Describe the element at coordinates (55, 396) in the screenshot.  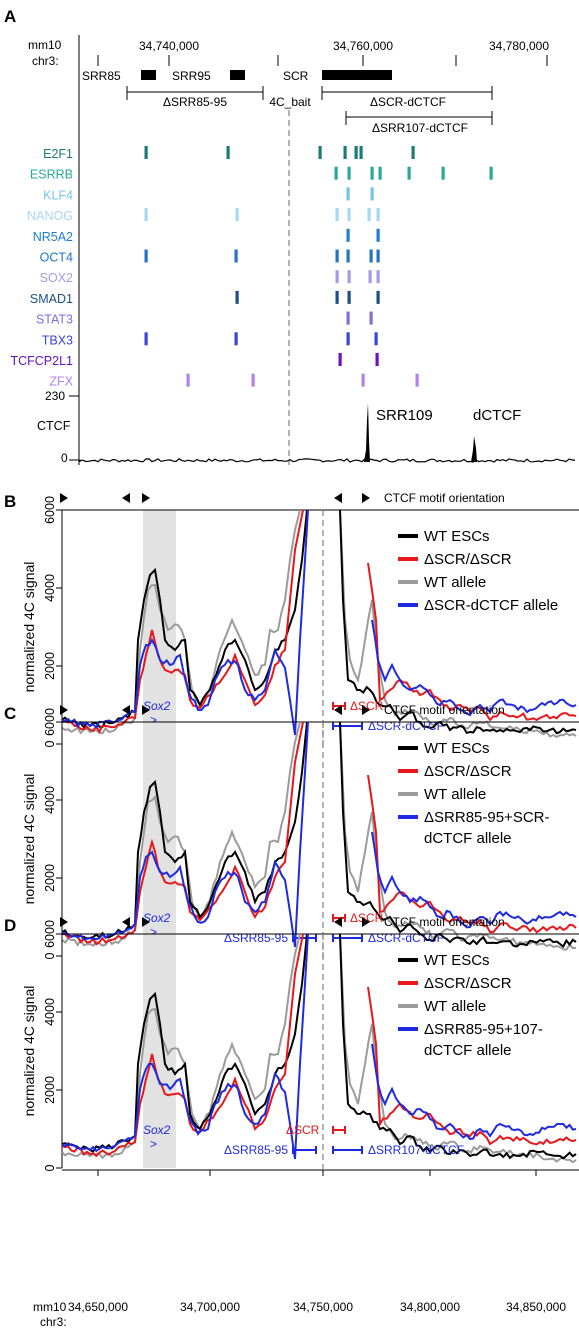
I see `ctcf-ymax: 230` at that location.